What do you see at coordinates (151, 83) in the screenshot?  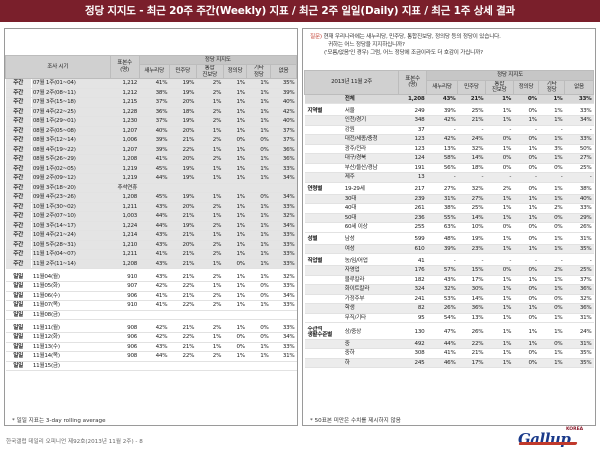 I see `table-row: 주간 07월 1주(01~04) 1,212 41% 19% 2% 1% 1% 35%` at bounding box center [151, 83].